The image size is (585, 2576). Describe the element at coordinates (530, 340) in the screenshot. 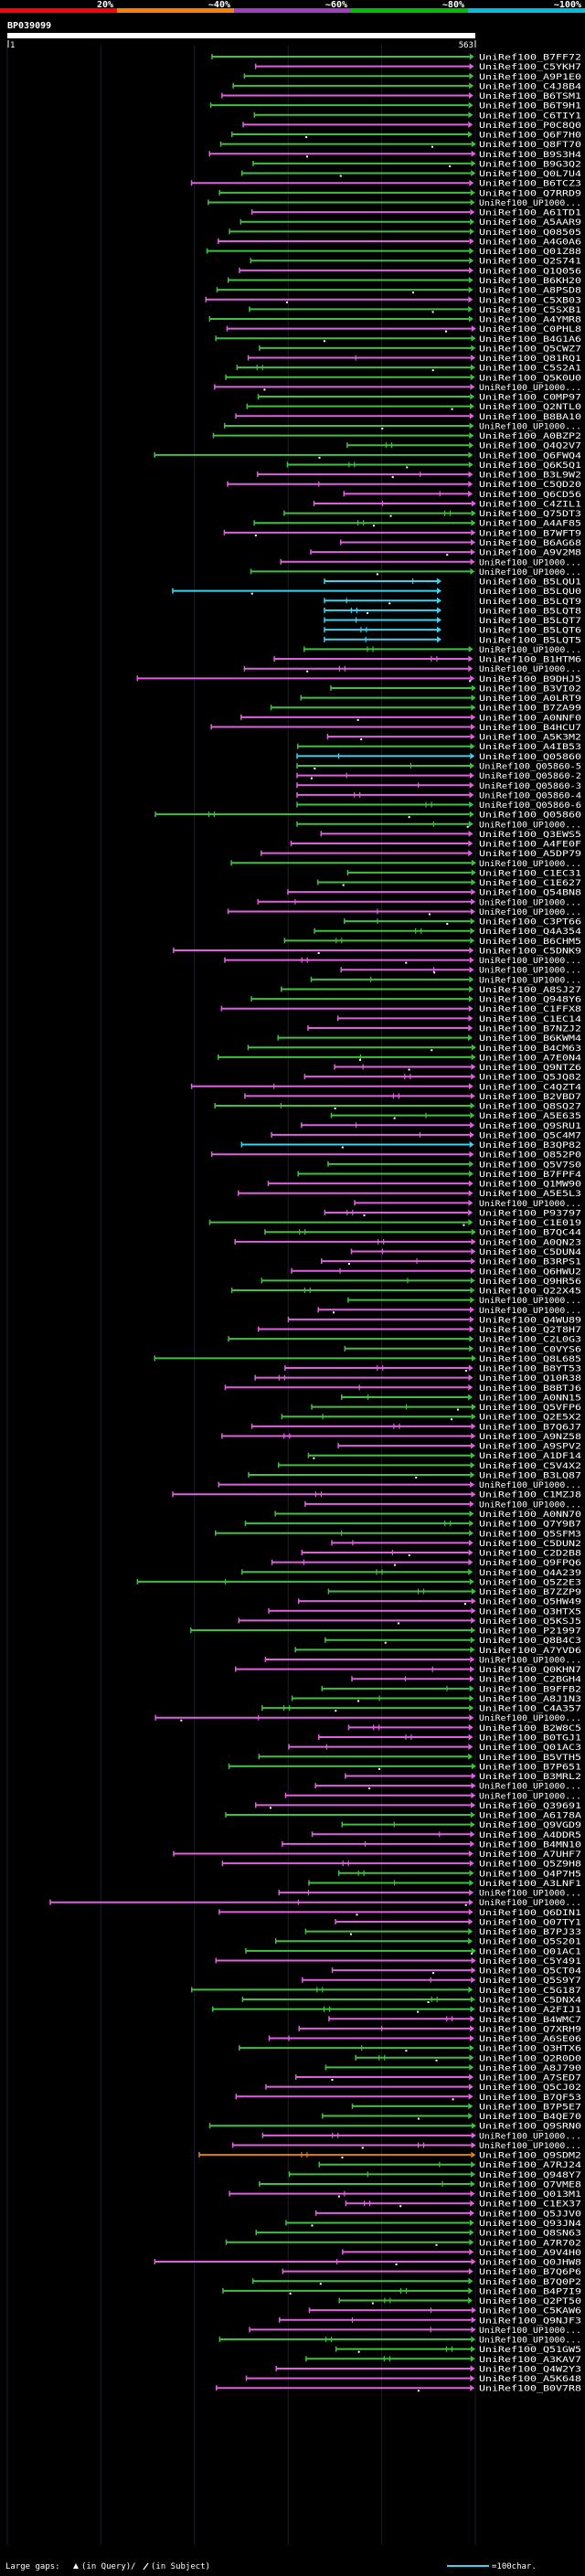

I see `hit-label: UniRef100_B4G1A6` at that location.